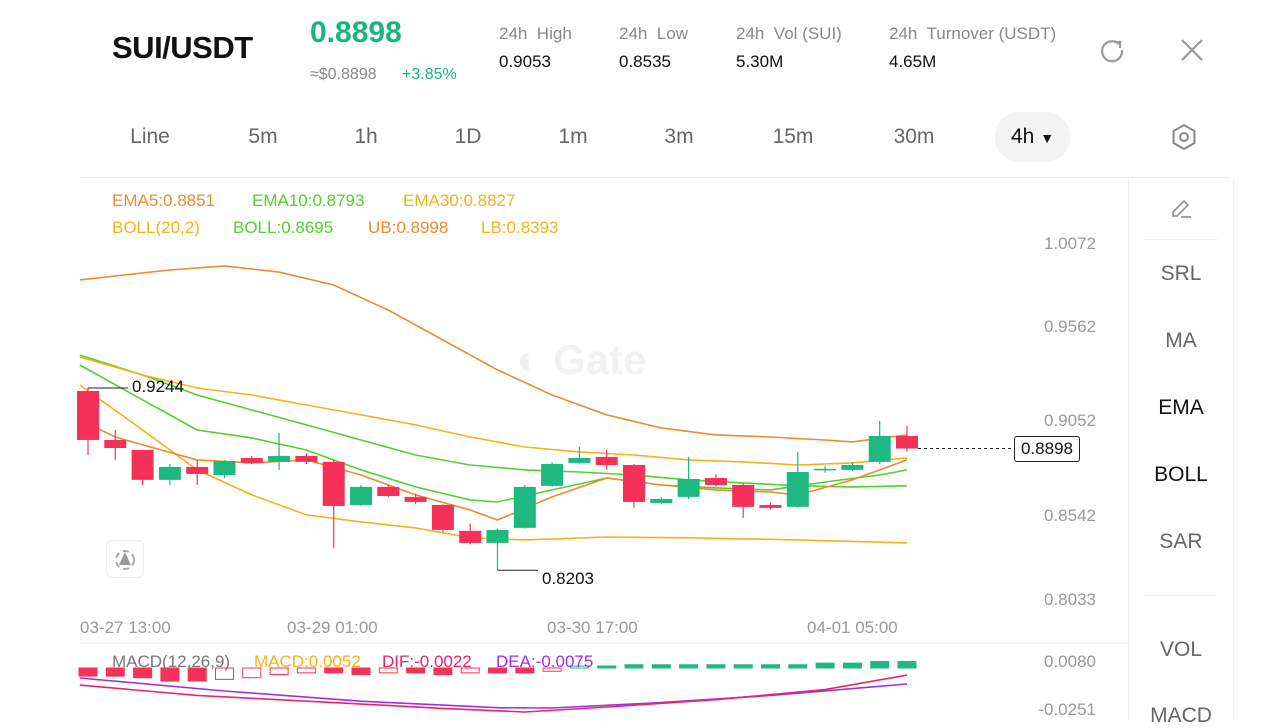  What do you see at coordinates (125, 559) in the screenshot?
I see `chart-toggle-button` at bounding box center [125, 559].